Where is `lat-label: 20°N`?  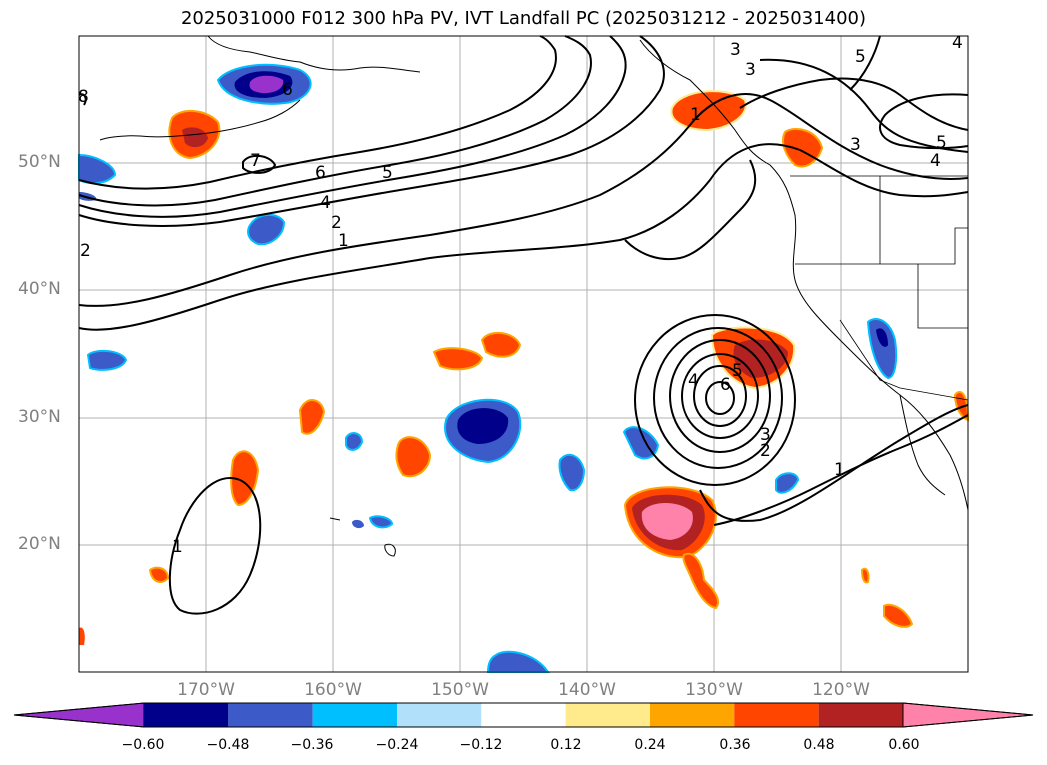 lat-label: 20°N is located at coordinates (39, 544).